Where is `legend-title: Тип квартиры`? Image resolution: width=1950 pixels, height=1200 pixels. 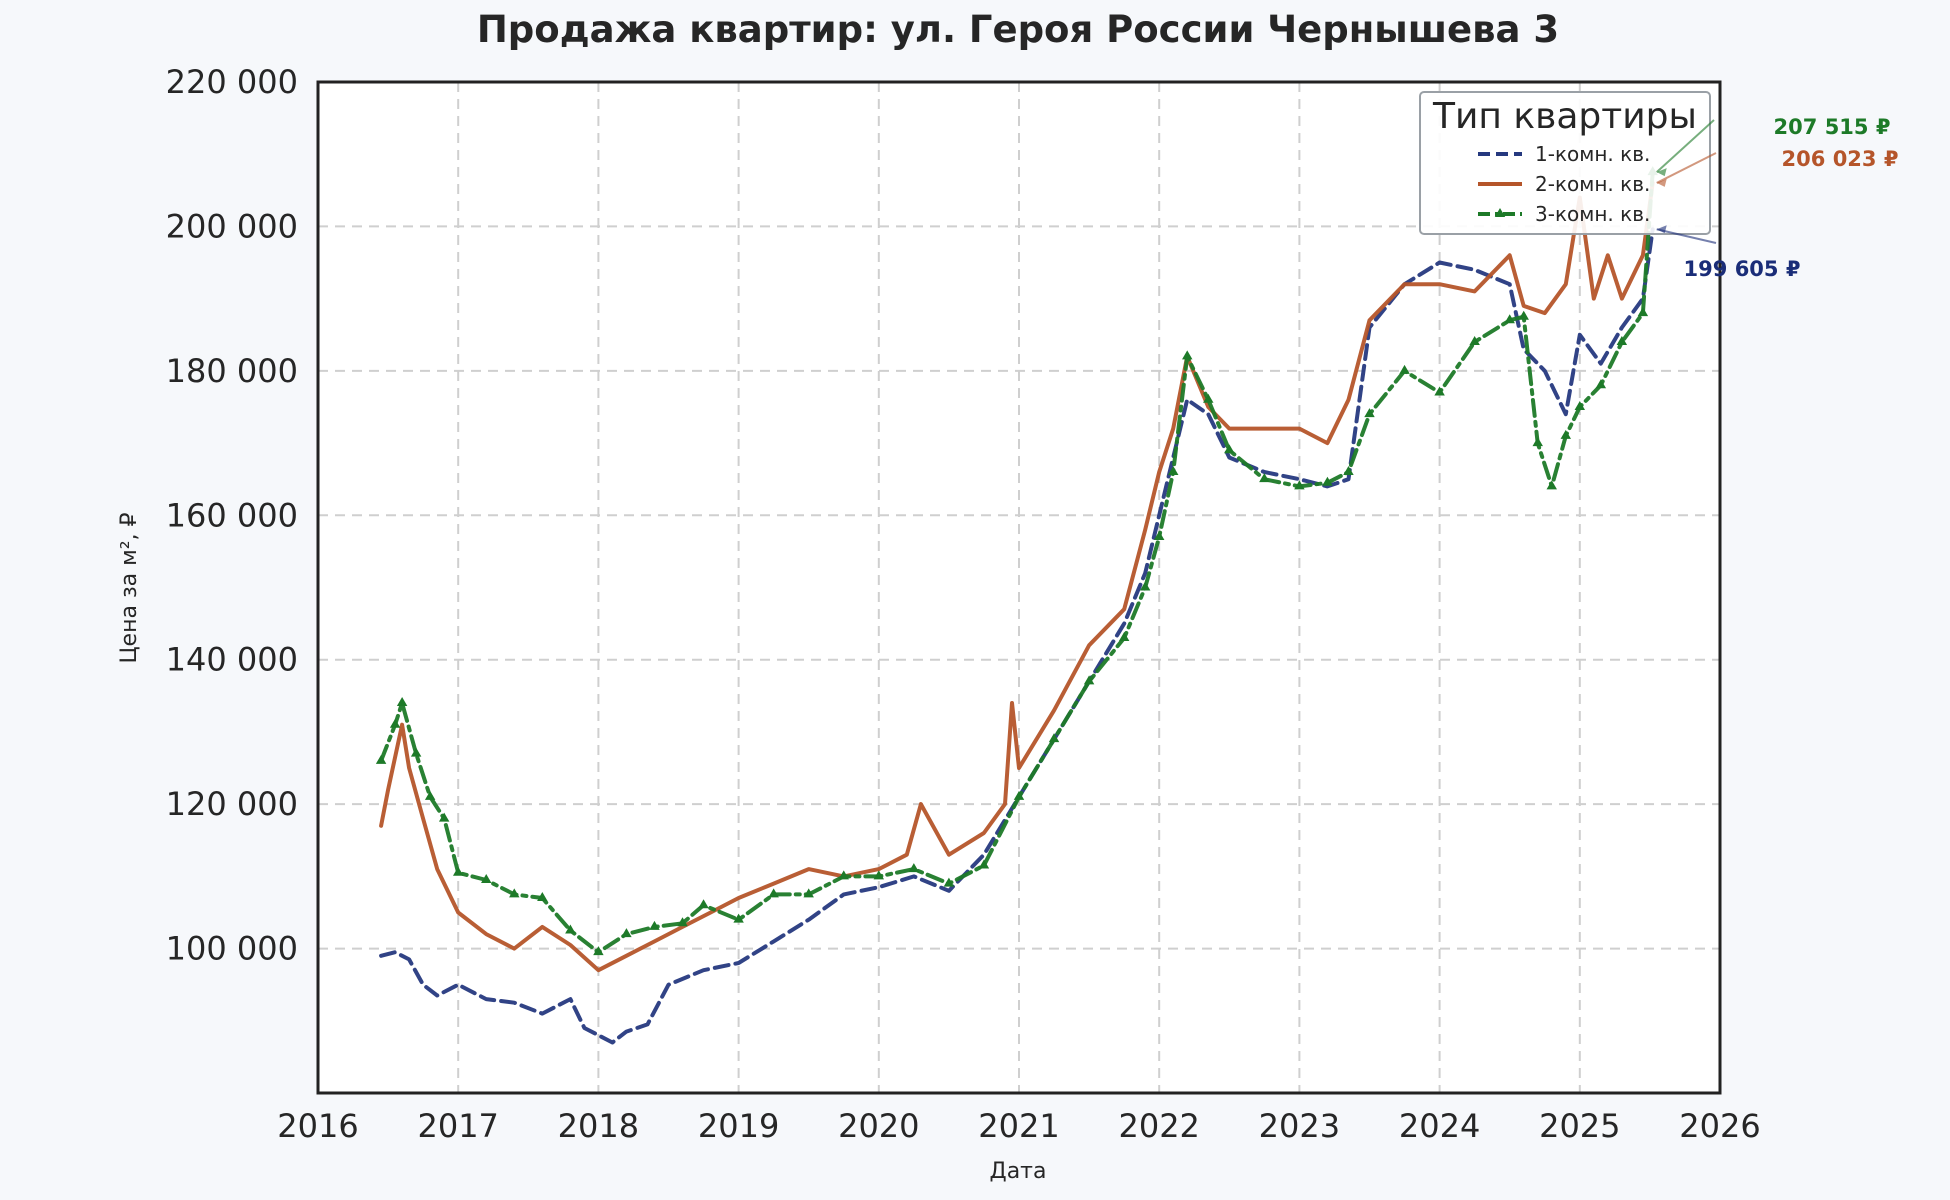
legend-title: Тип квартиры is located at coordinates (1564, 116).